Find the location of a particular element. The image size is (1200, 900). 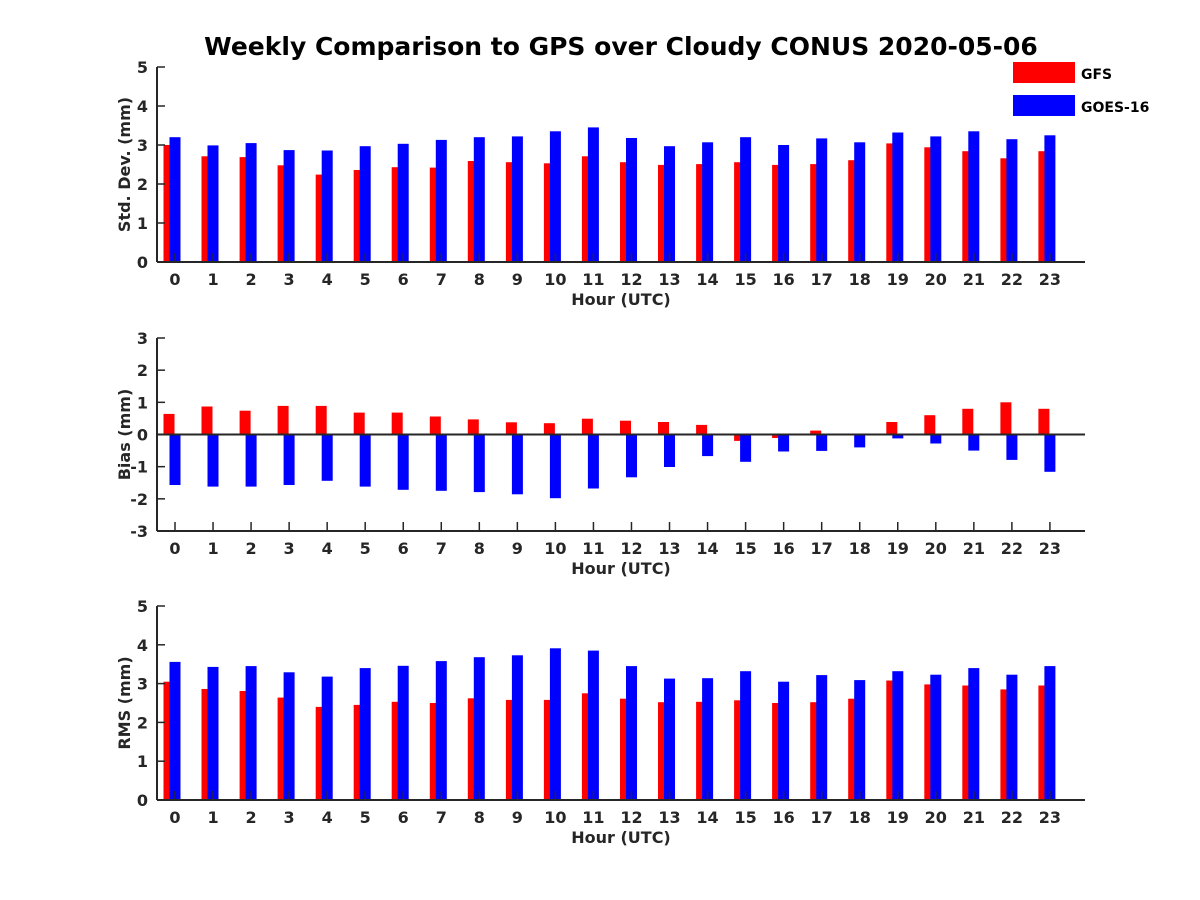

bias-xtick-label: 7 is located at coordinates (441, 548).